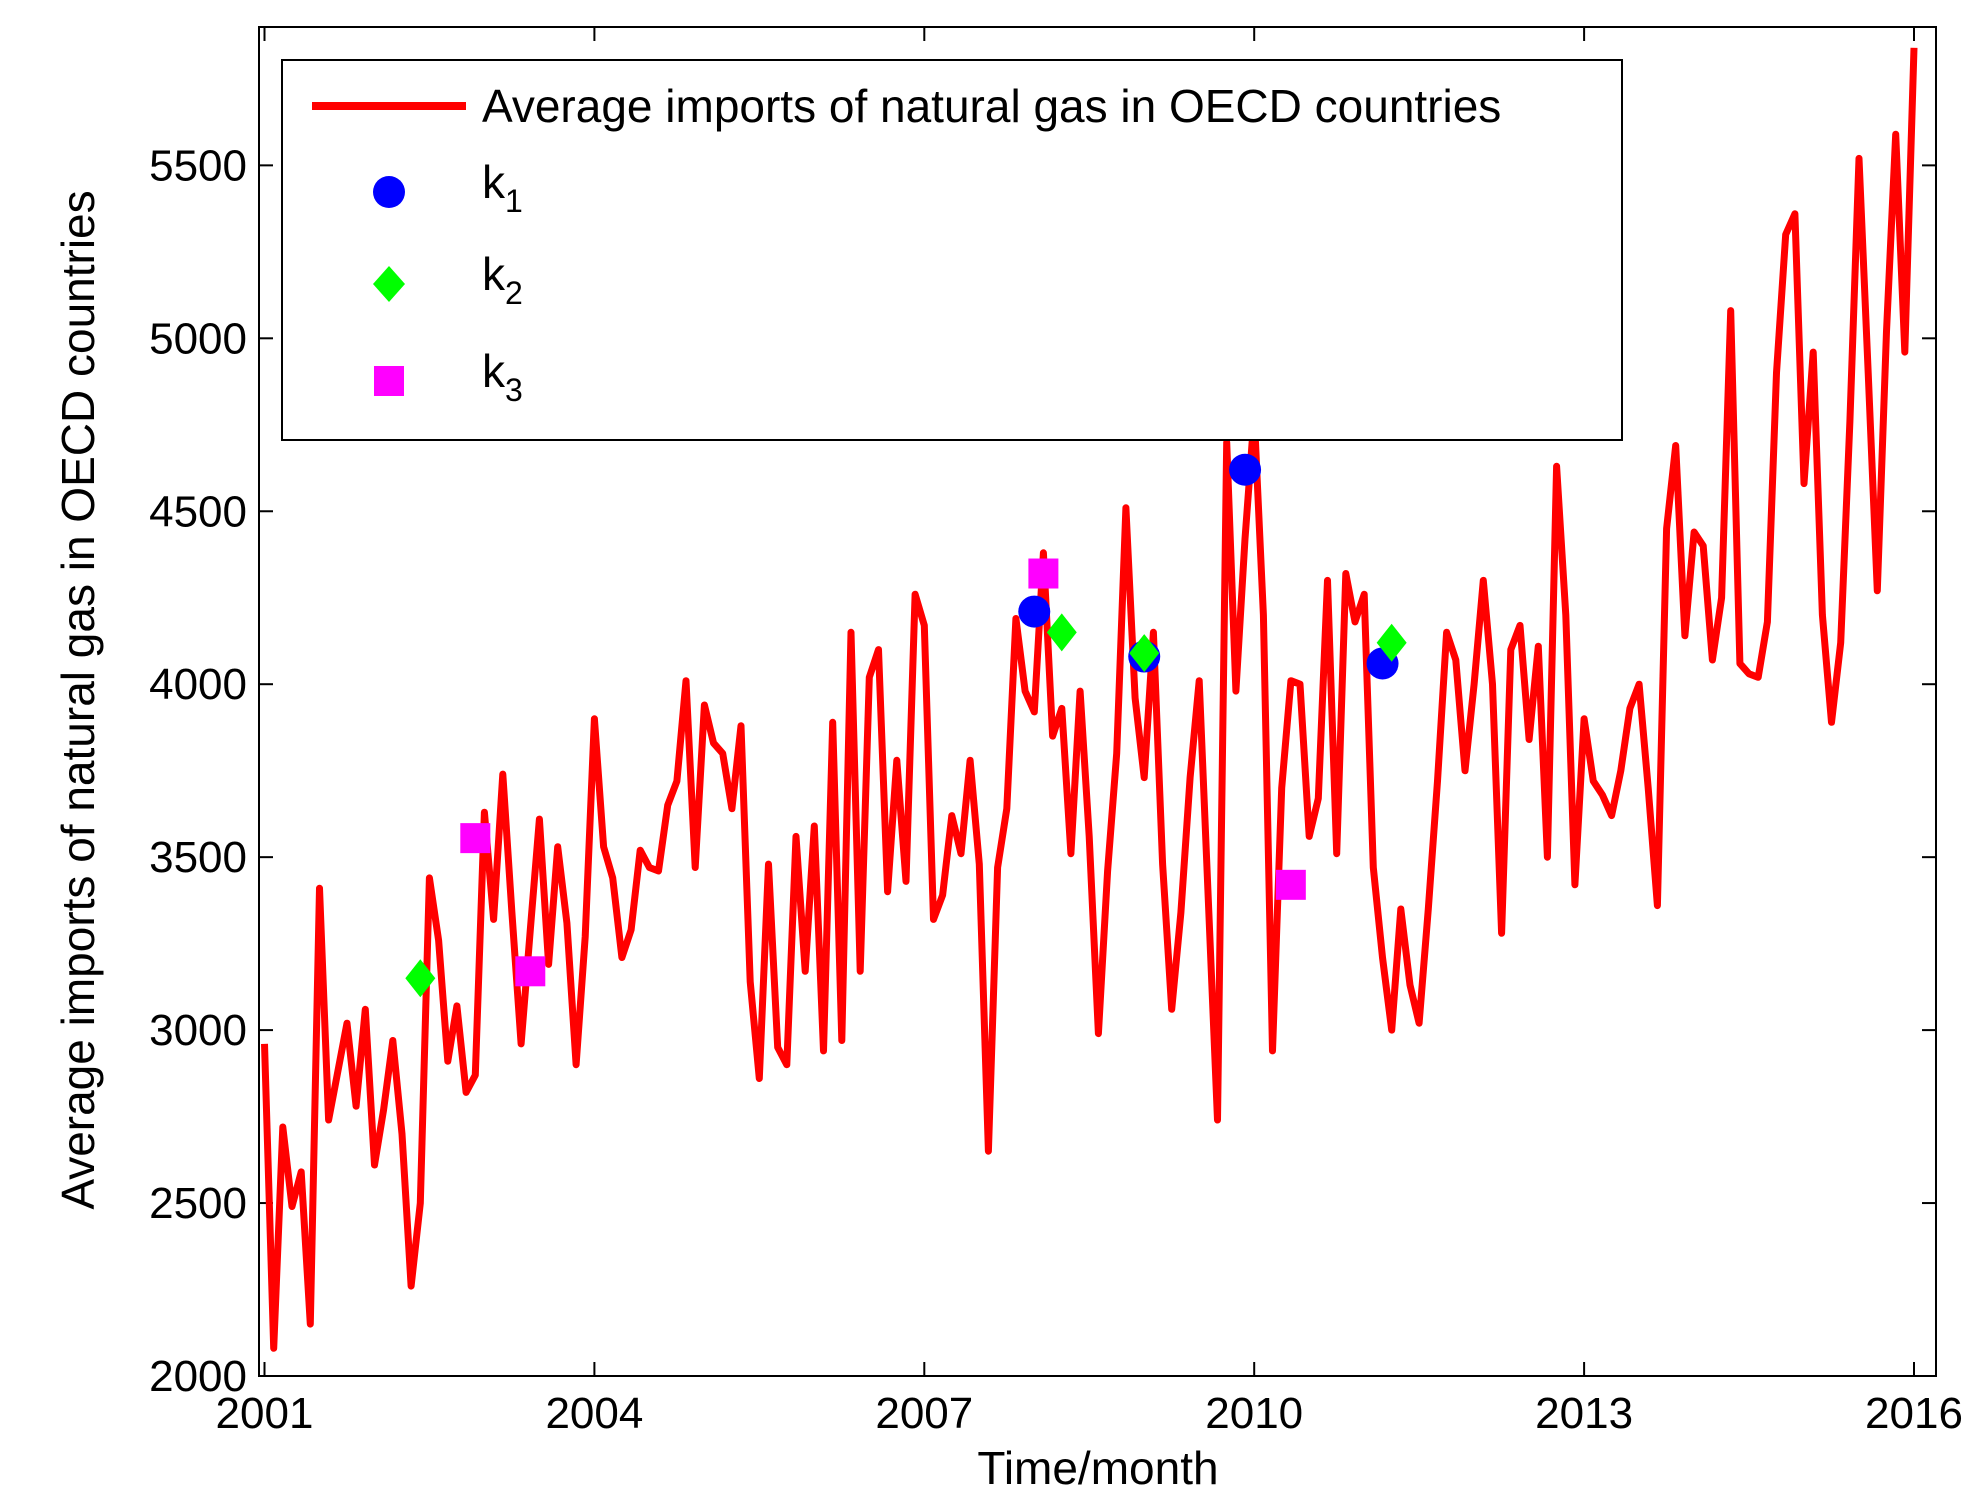 The width and height of the screenshot is (1982, 1510). Describe the element at coordinates (198, 1030) in the screenshot. I see `y-tick-label: 3000` at that location.